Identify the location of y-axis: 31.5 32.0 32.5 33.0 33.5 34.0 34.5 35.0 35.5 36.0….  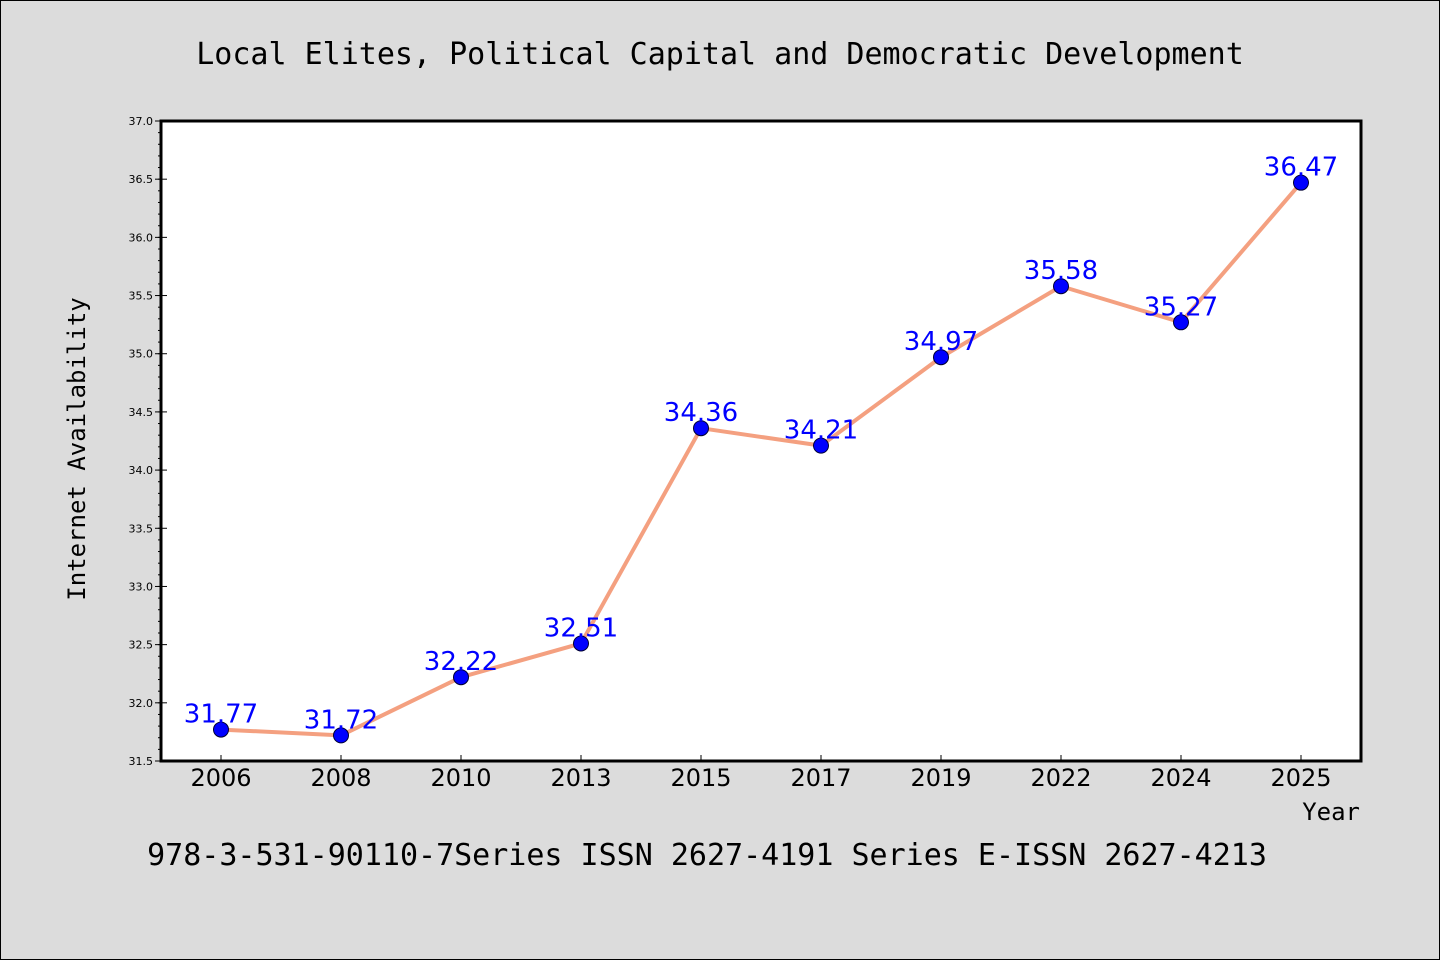
(148, 441).